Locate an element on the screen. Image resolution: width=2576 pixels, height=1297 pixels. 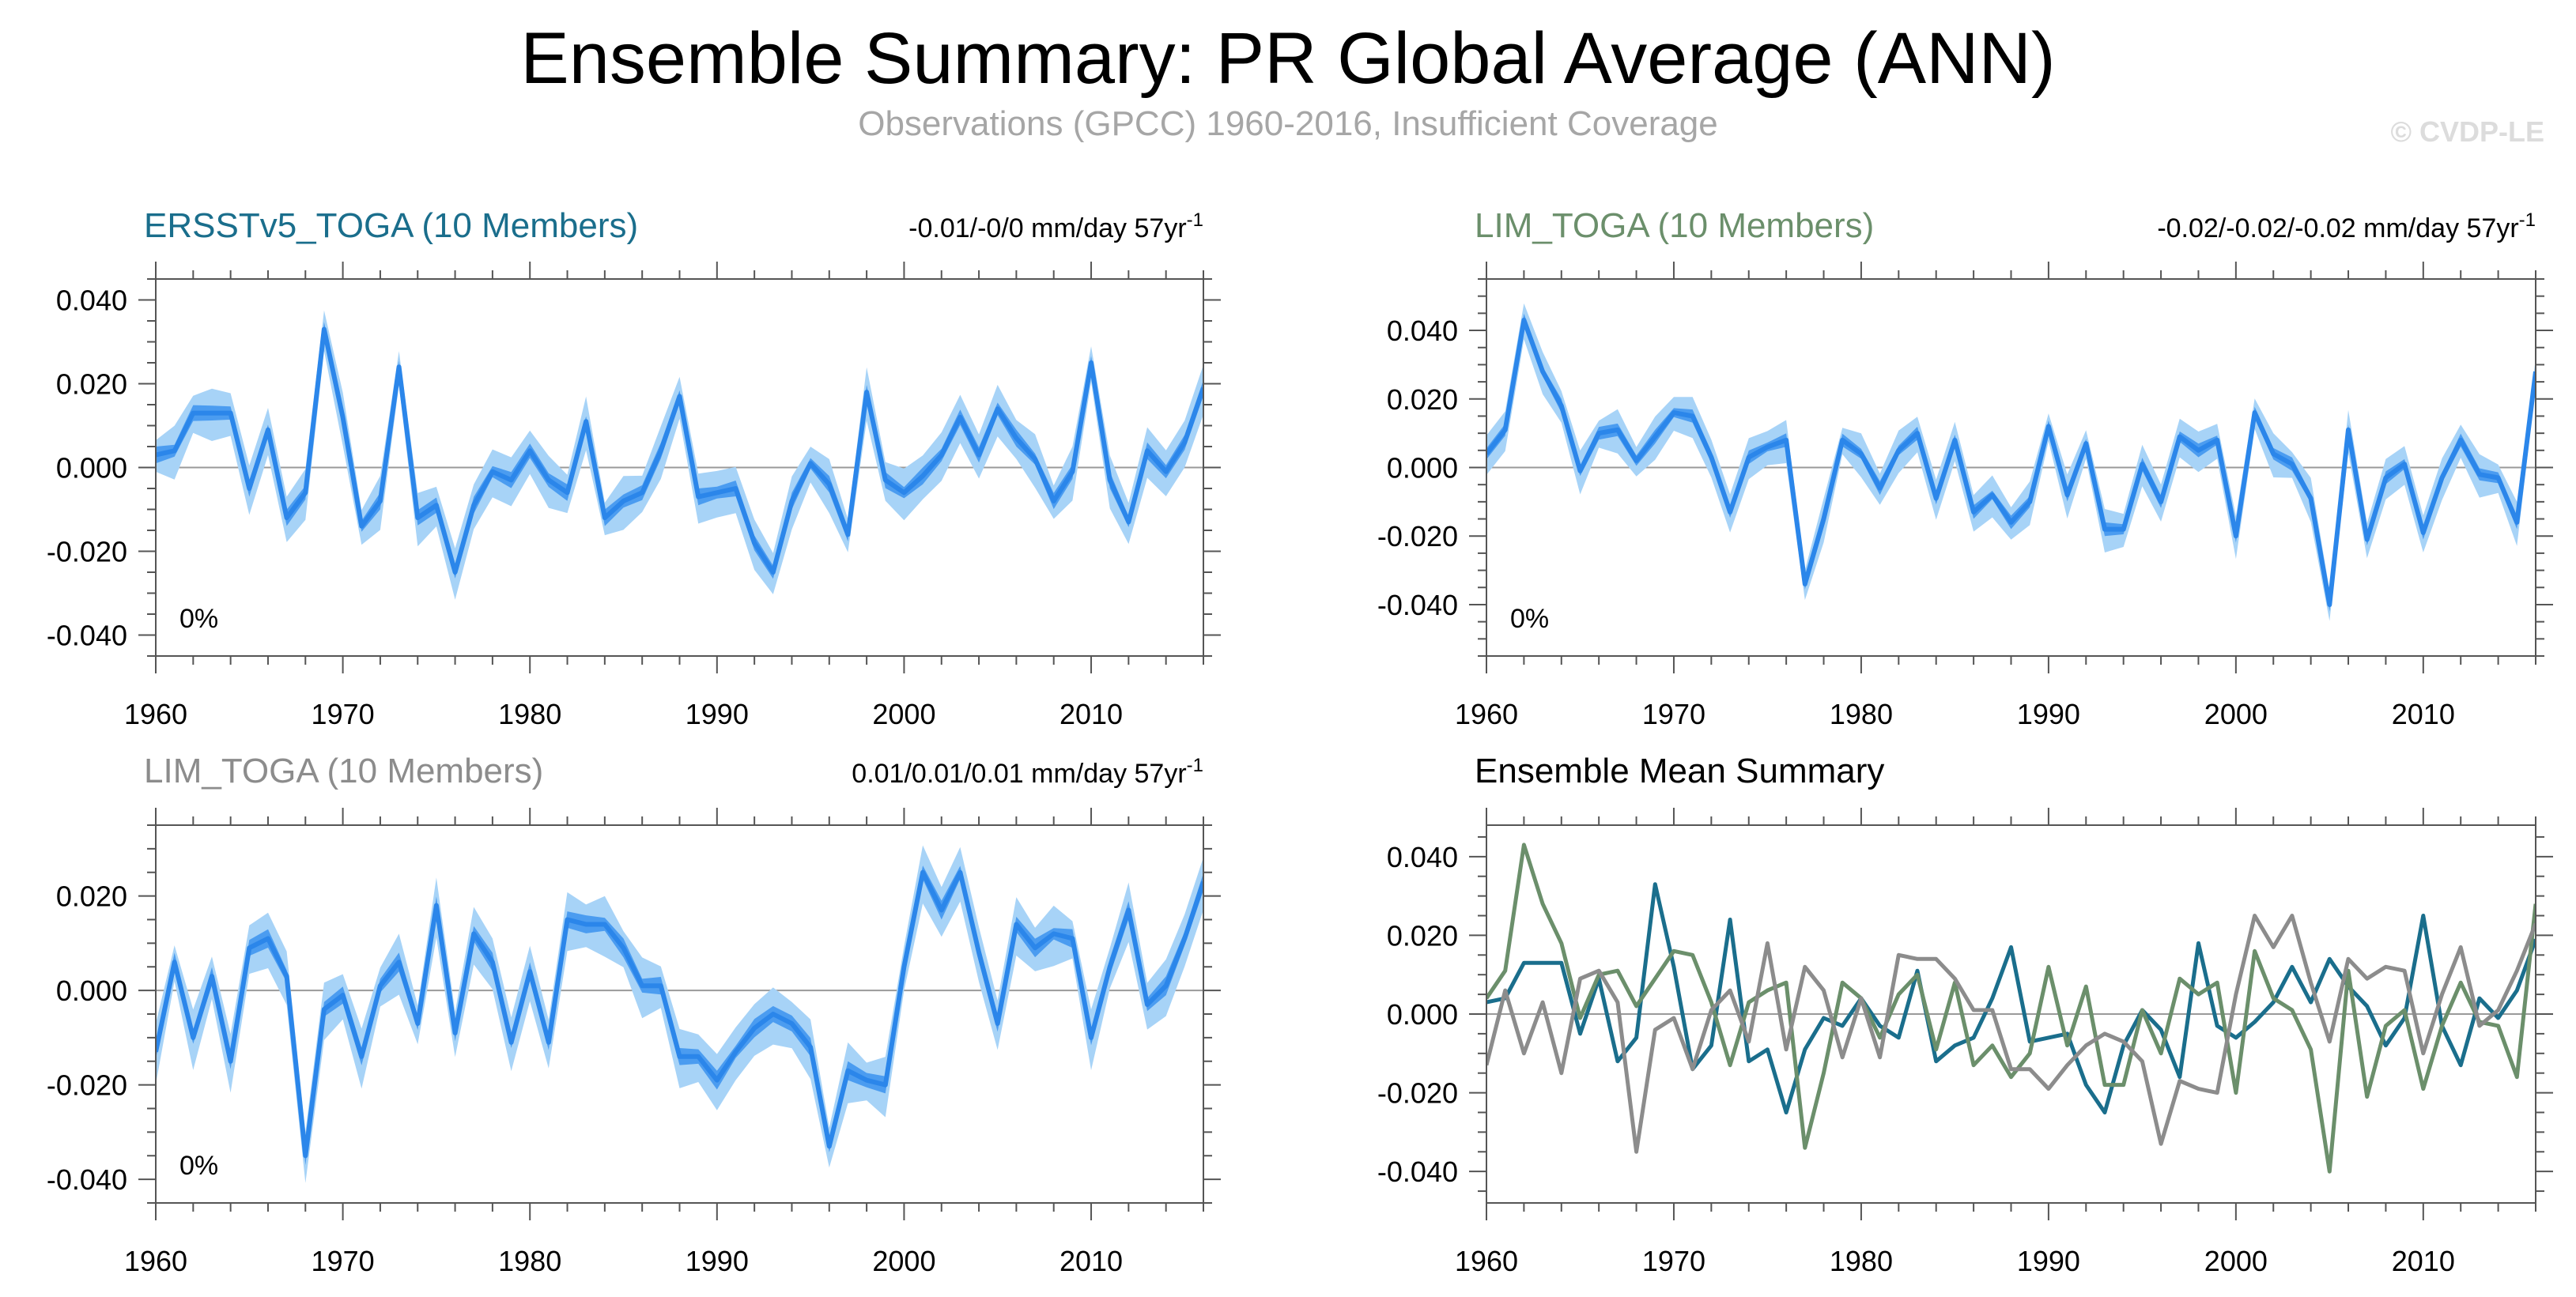
trend-value: -0.02/-0.02/-0.02 mm/day 57yr is located at coordinates (2337, 228).